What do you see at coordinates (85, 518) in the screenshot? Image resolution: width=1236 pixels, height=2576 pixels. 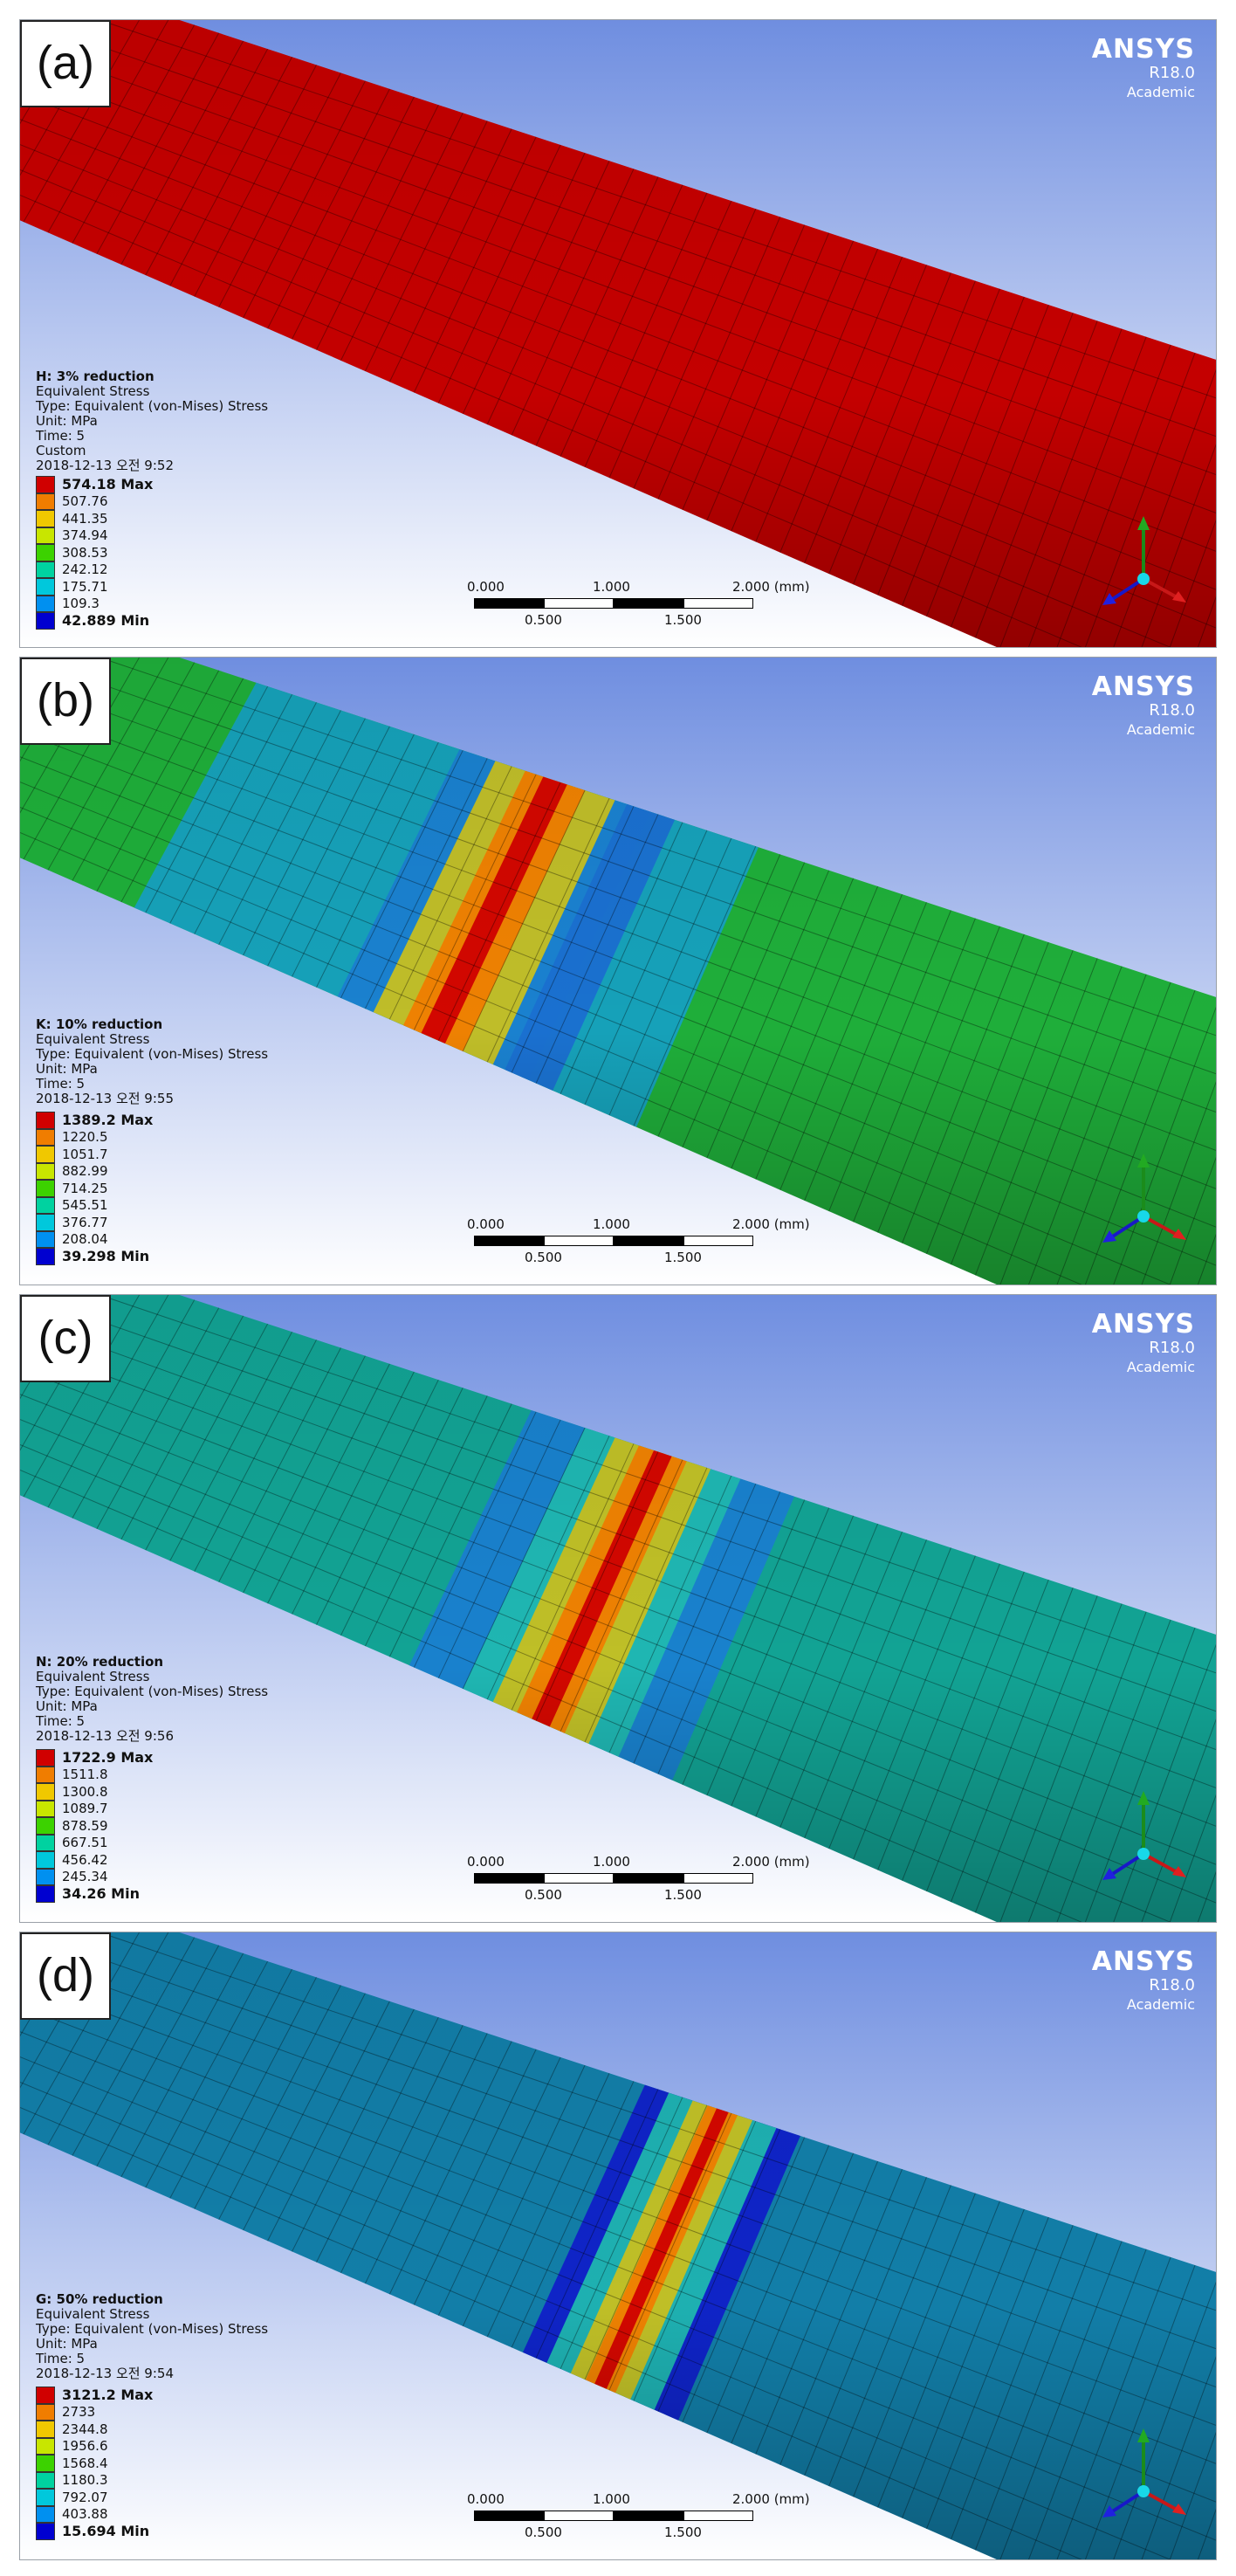 I see `legend-value: 441.35` at bounding box center [85, 518].